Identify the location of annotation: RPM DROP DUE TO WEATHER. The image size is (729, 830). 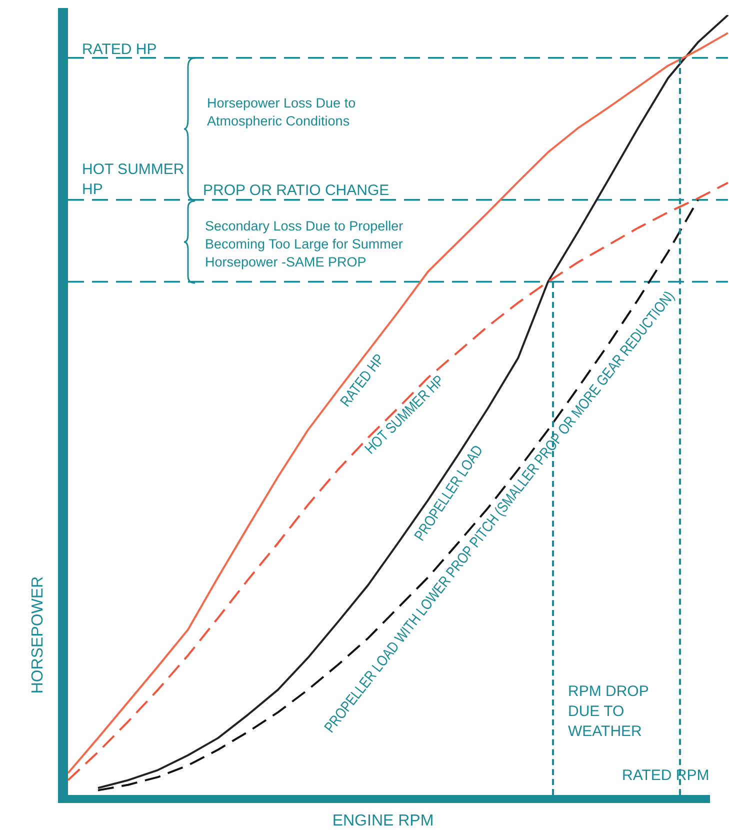
(608, 711).